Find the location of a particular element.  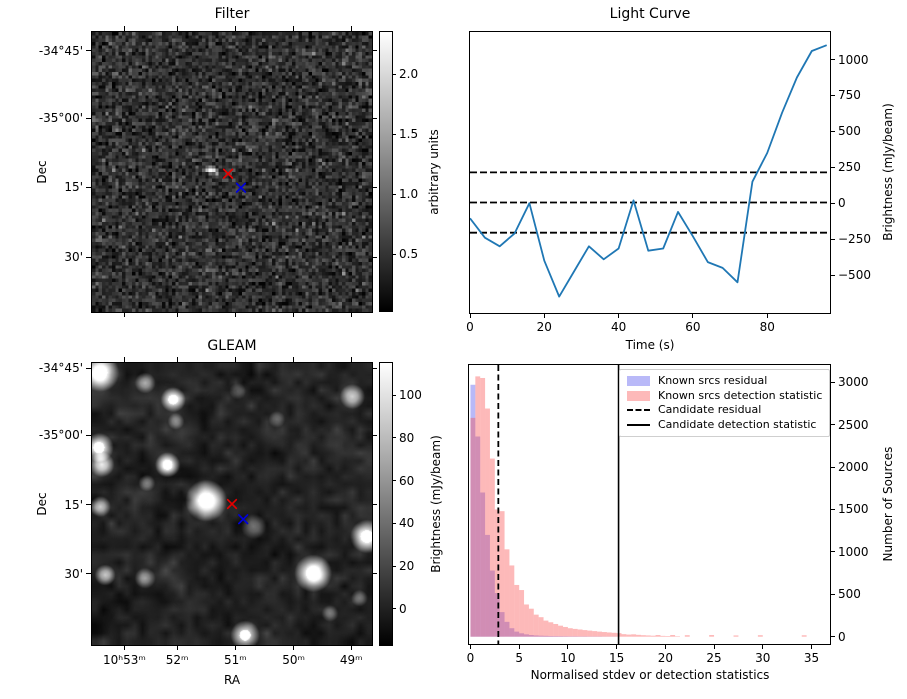

filter-image-panel is located at coordinates (232, 172).